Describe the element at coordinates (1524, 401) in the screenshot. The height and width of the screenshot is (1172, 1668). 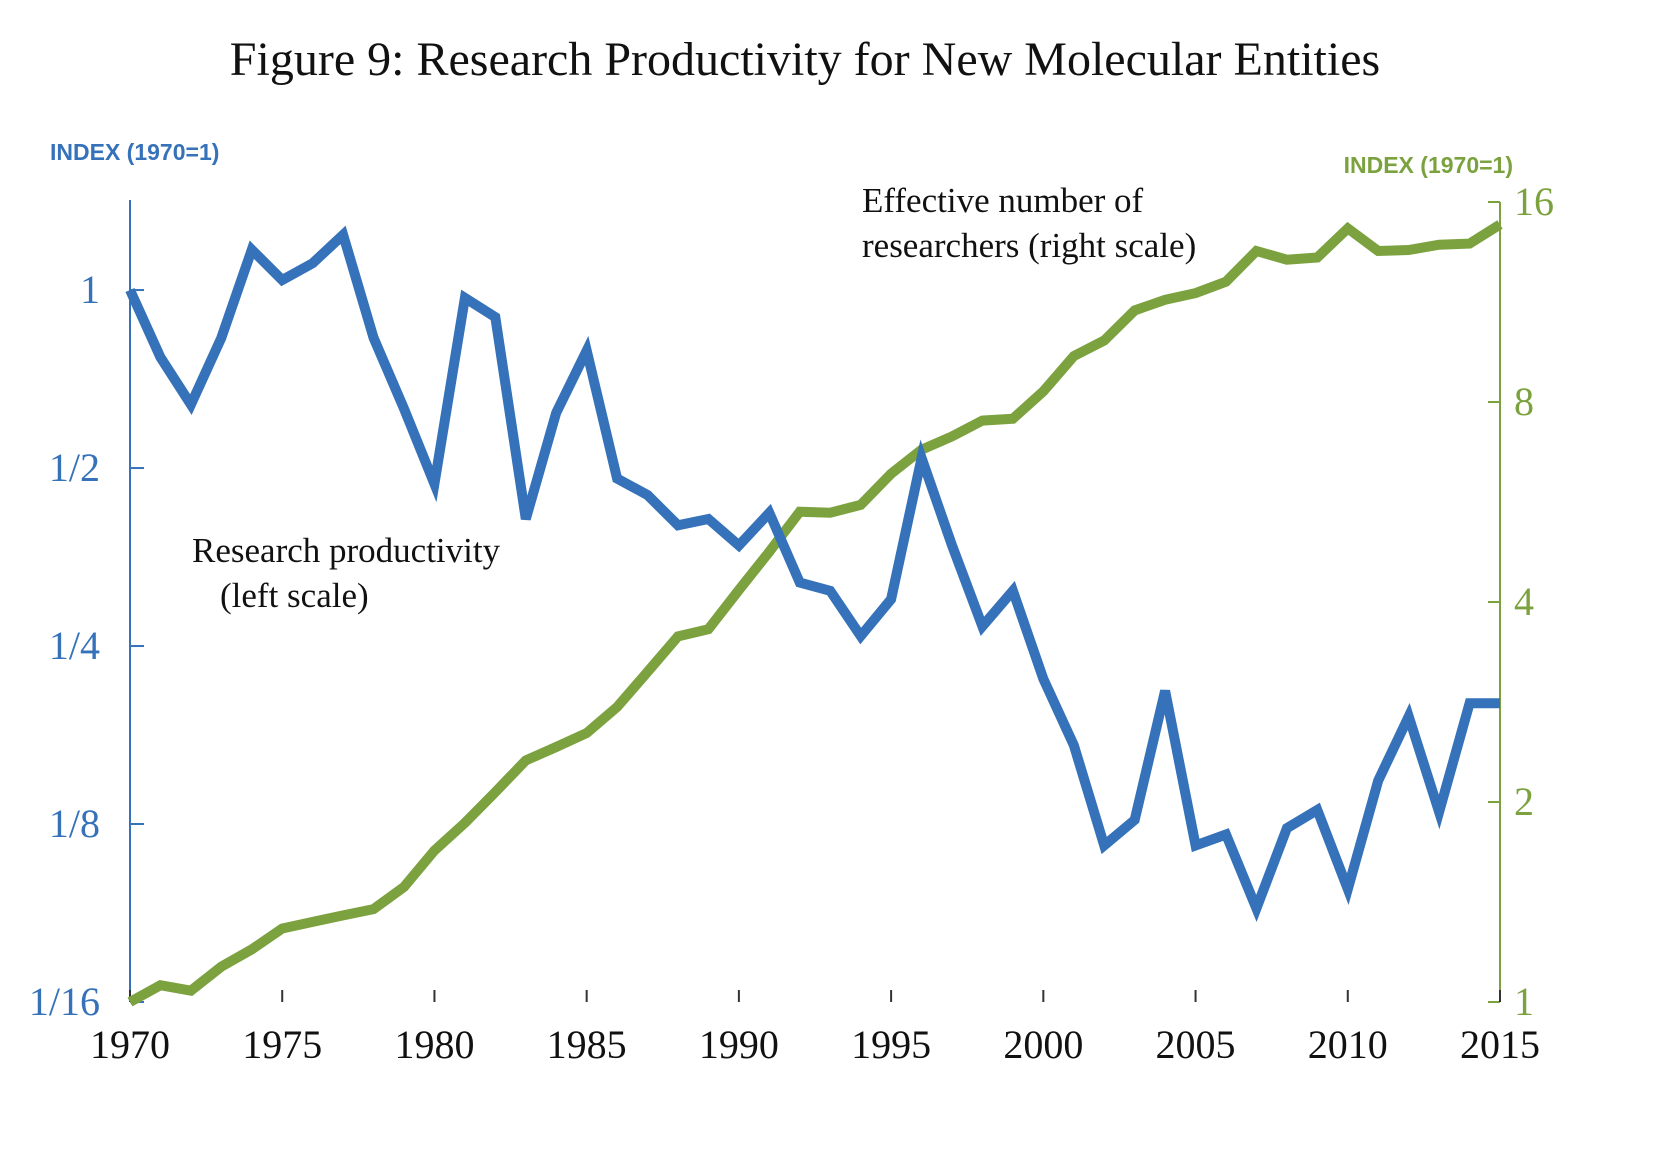
I see `y2-tick-label: 8` at that location.